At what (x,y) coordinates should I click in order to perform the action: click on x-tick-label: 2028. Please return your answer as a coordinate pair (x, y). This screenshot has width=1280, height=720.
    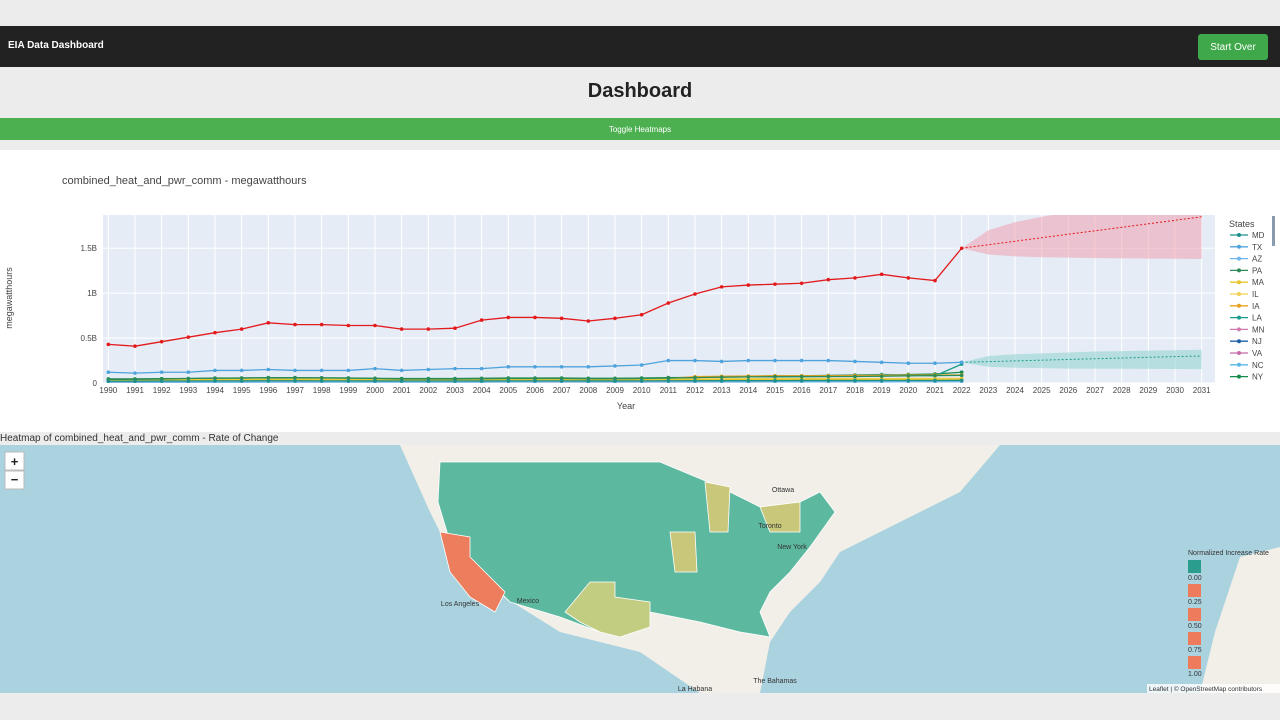
    Looking at the image, I should click on (1122, 390).